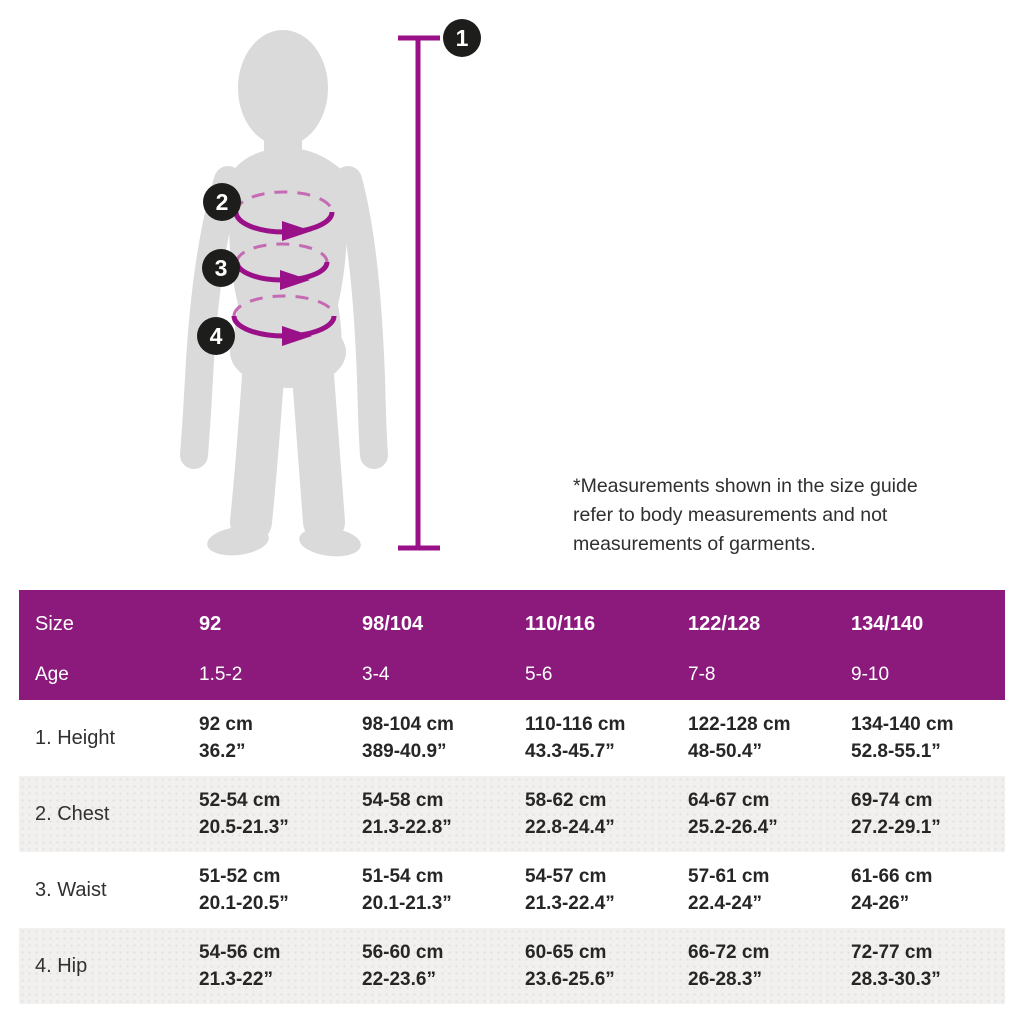  Describe the element at coordinates (376, 674) in the screenshot. I see `age-col-2: 3-4` at that location.